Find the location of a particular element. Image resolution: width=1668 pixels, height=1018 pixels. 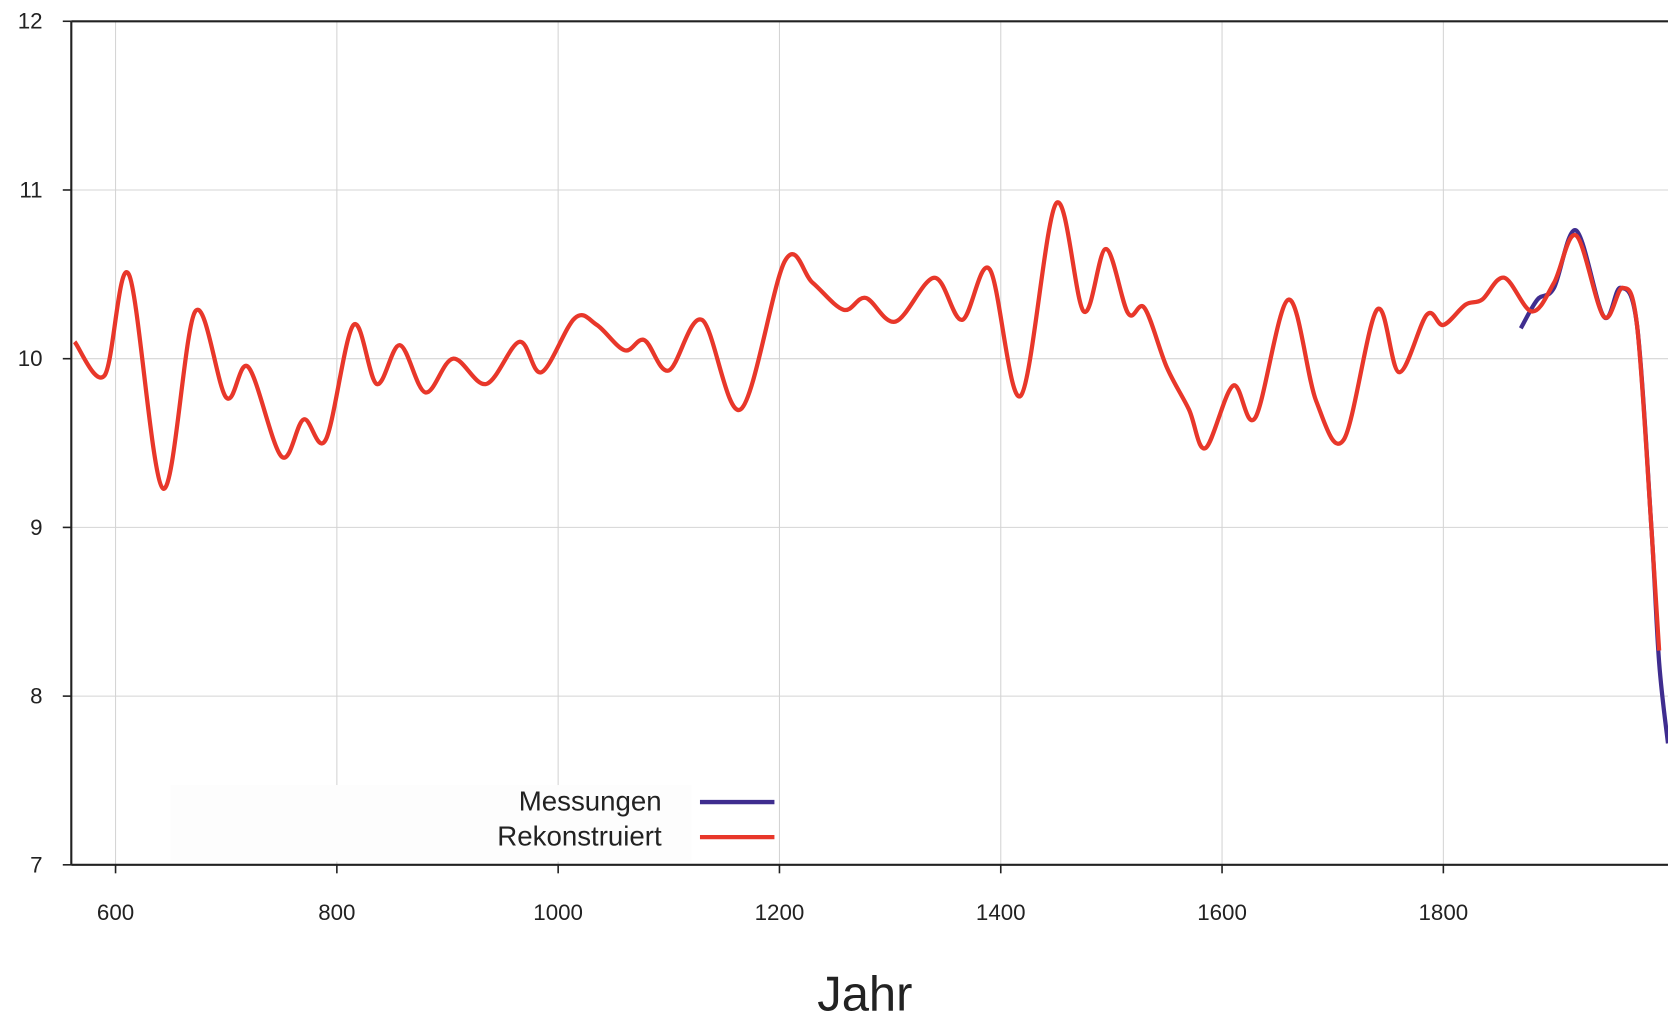

x-tick-label: 600 is located at coordinates (115, 912).